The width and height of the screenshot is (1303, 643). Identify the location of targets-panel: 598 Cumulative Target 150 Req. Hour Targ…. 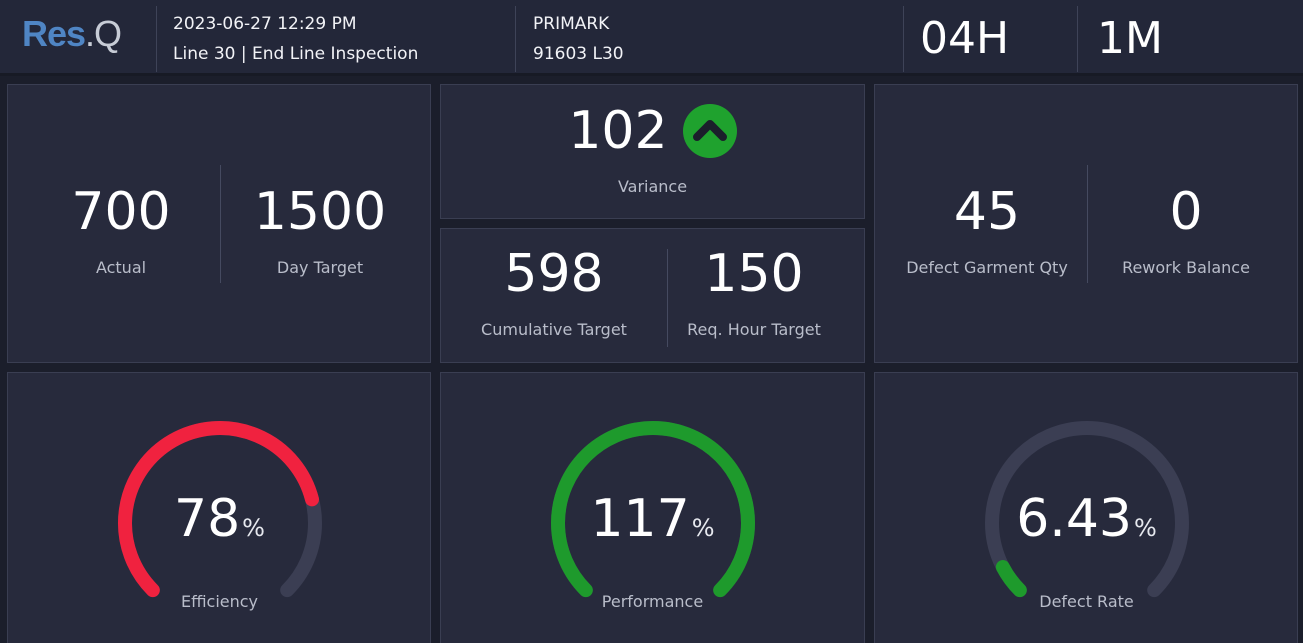
(652, 295).